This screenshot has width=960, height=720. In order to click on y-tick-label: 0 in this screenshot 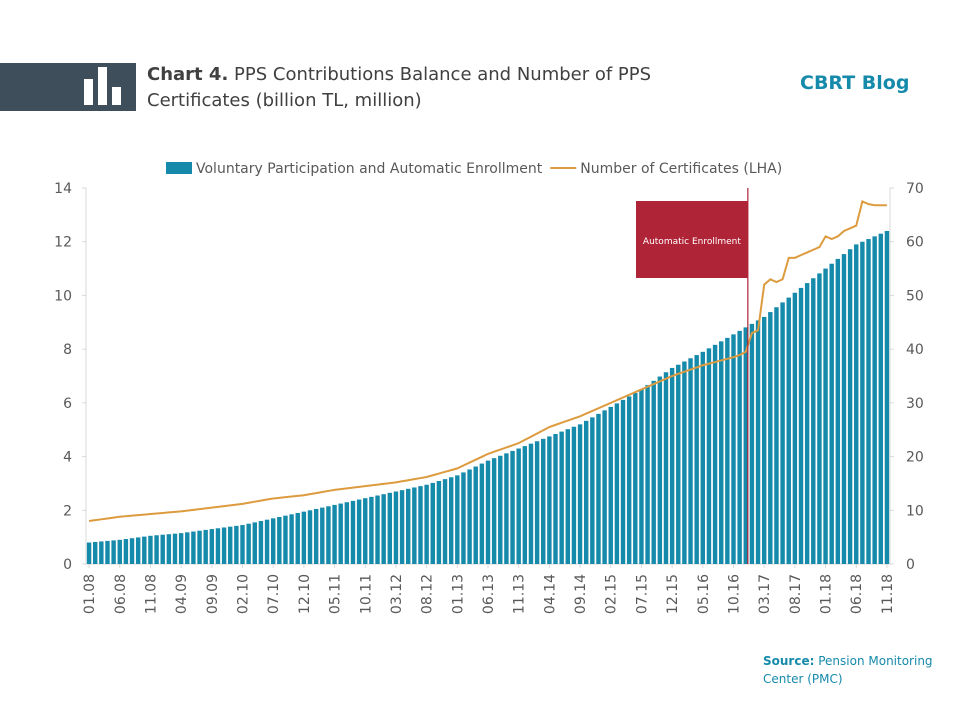, I will do `click(67, 565)`.